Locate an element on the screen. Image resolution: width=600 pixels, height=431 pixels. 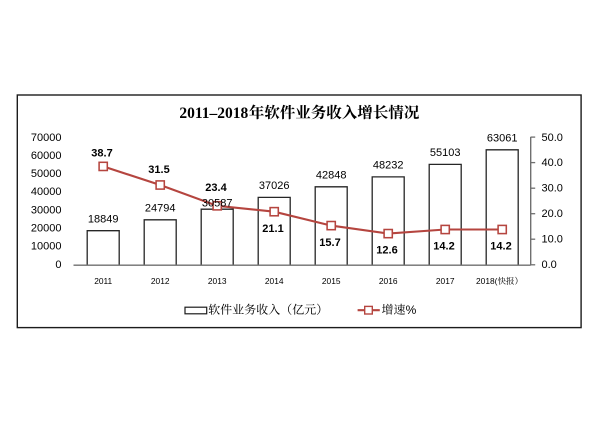
svg-text: 23.4 is located at coordinates (216, 188).